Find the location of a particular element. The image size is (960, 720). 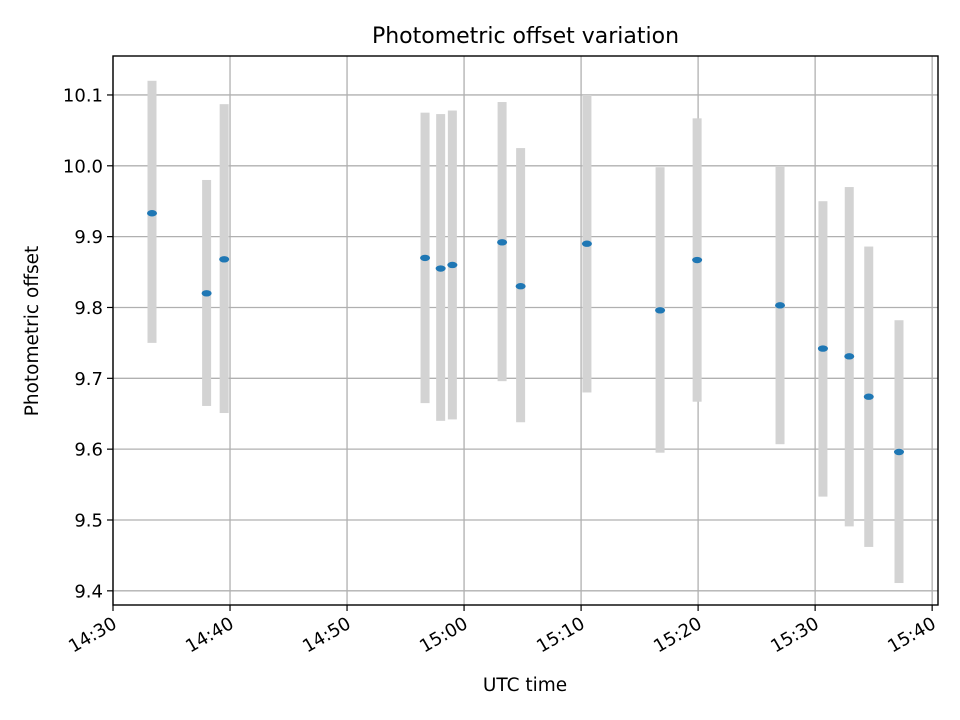

y-tick-label: 9.7 is located at coordinates (88, 379).